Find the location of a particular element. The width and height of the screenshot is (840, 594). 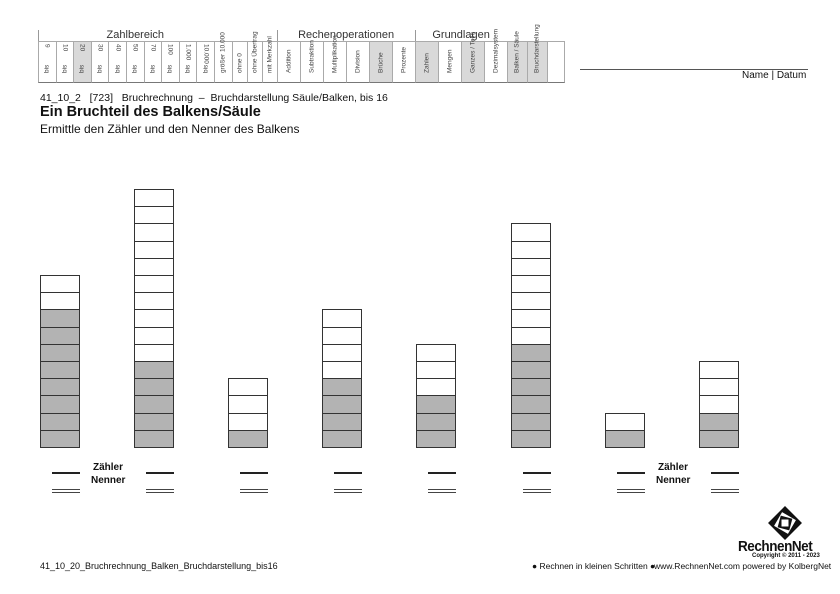

topic-column: 1.000 bis is located at coordinates (187, 62).